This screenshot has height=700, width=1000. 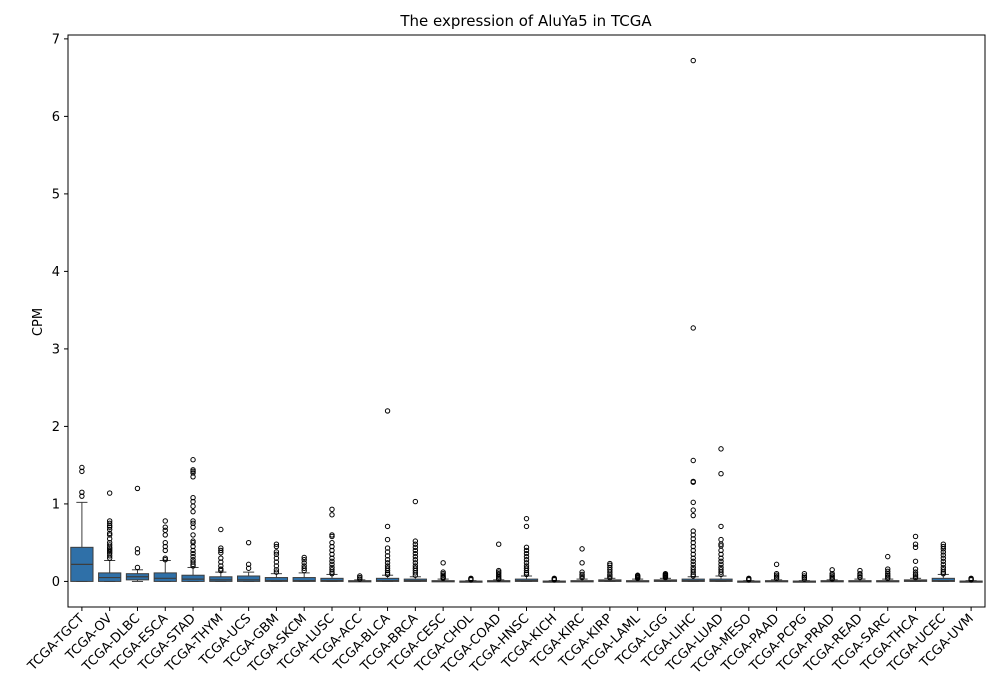 I want to click on y-tick-label: 3, so click(x=56, y=349).